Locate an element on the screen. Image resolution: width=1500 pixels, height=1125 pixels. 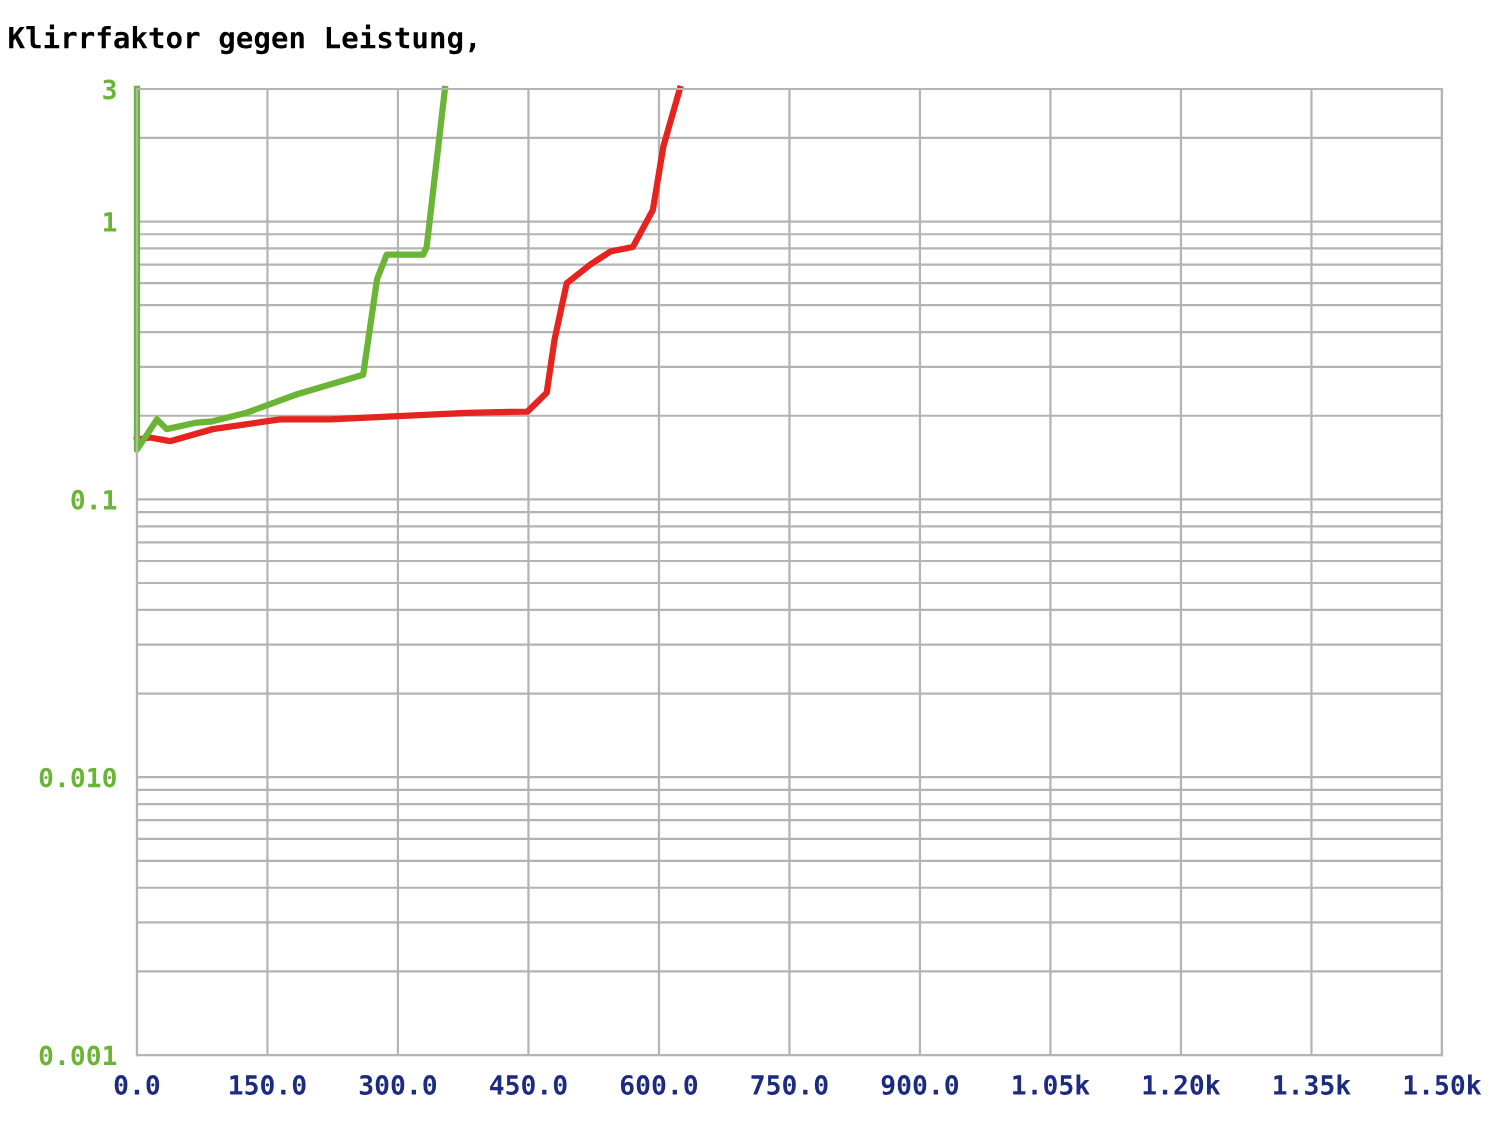
x-tick-label: 600.0 is located at coordinates (659, 1084).